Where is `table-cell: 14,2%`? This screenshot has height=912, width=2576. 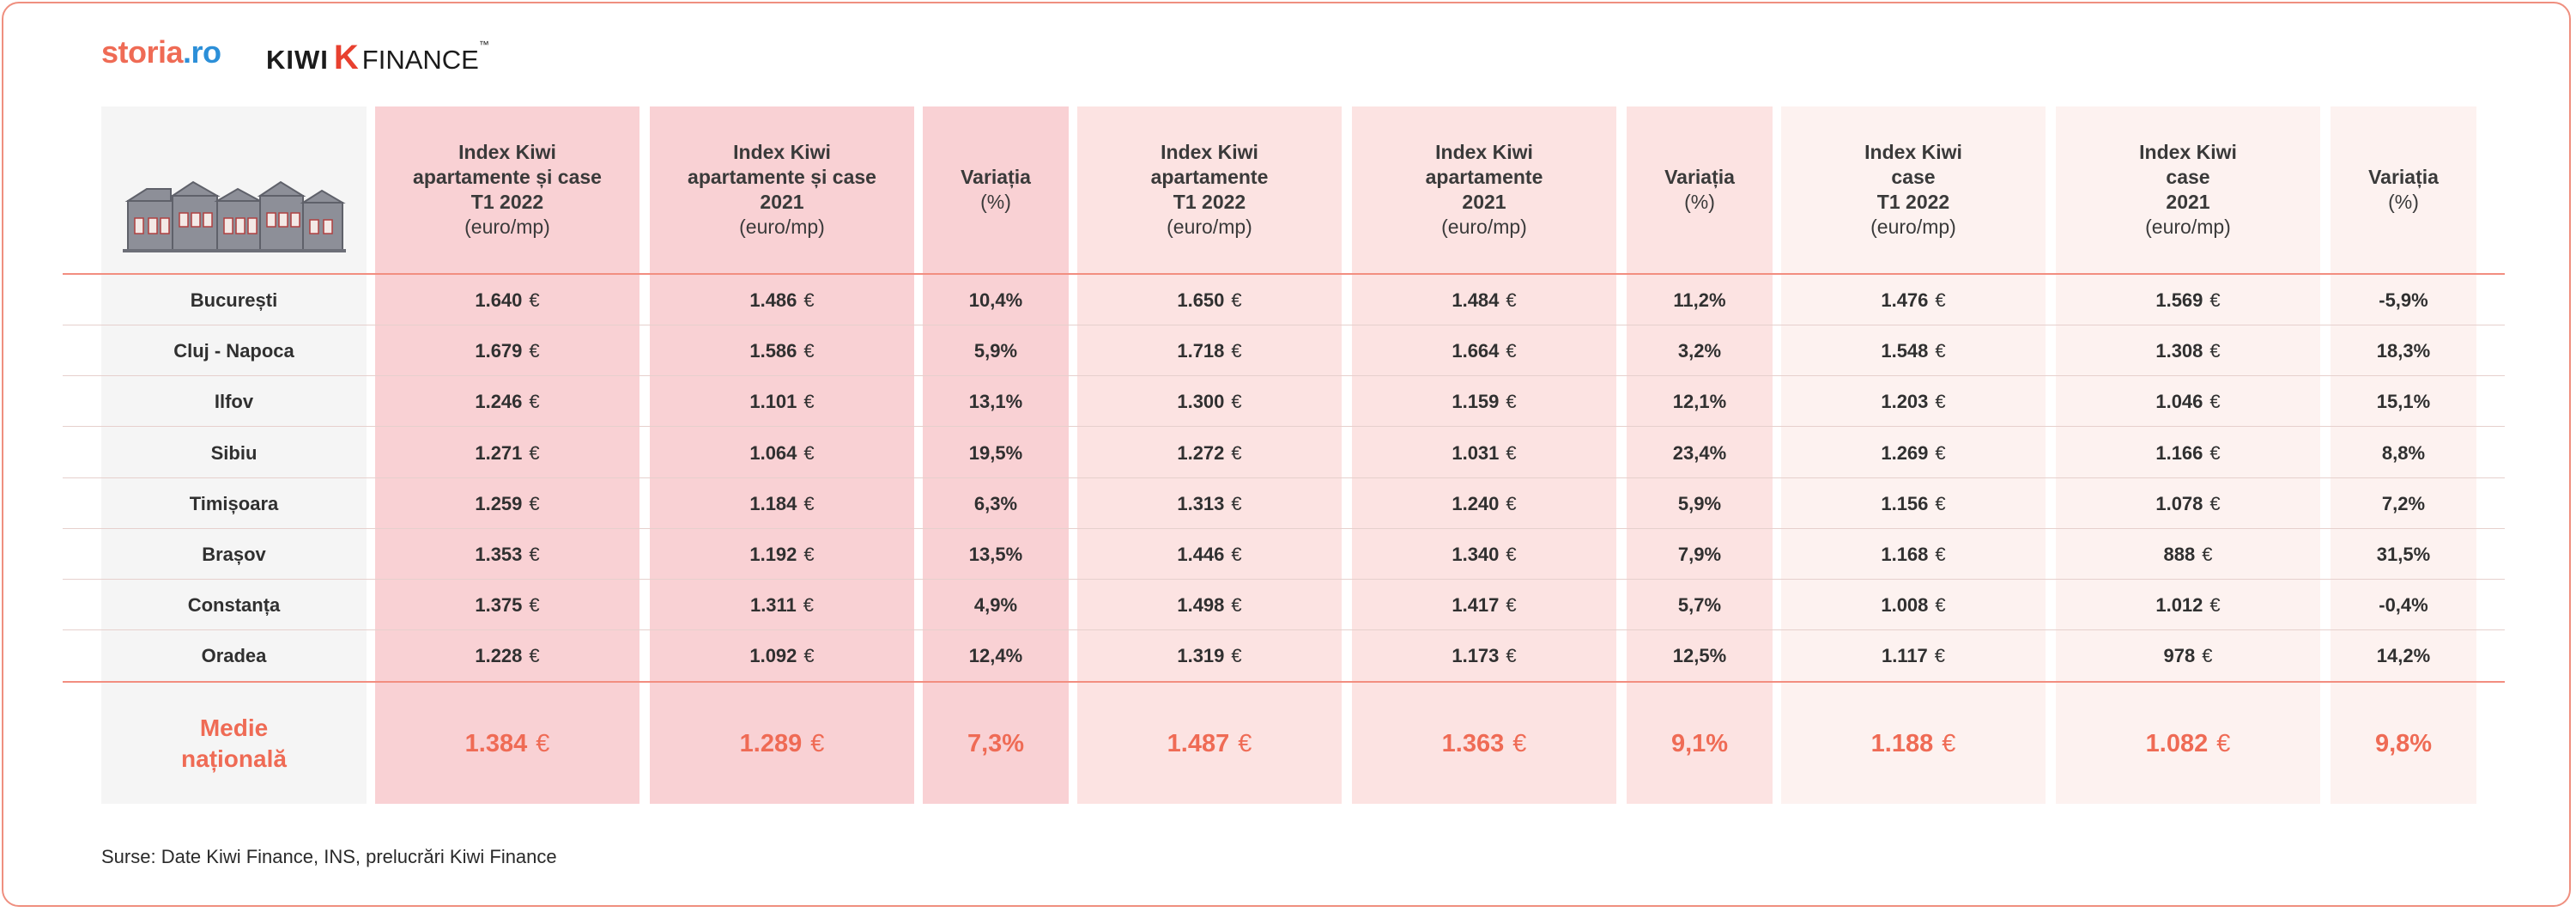 table-cell: 14,2% is located at coordinates (2403, 656).